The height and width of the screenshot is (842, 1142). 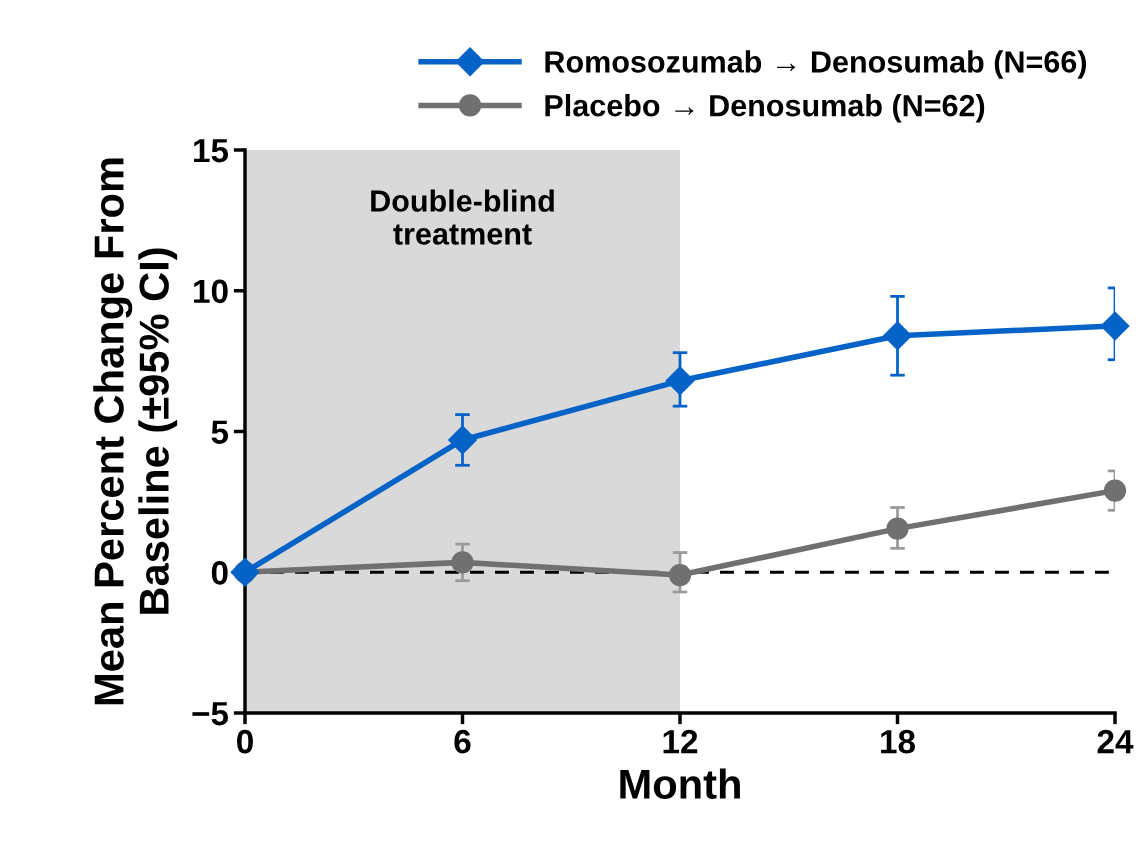 I want to click on y-axis-title: Mean Percent Change From Baseline (±95% CI), so click(x=135, y=431).